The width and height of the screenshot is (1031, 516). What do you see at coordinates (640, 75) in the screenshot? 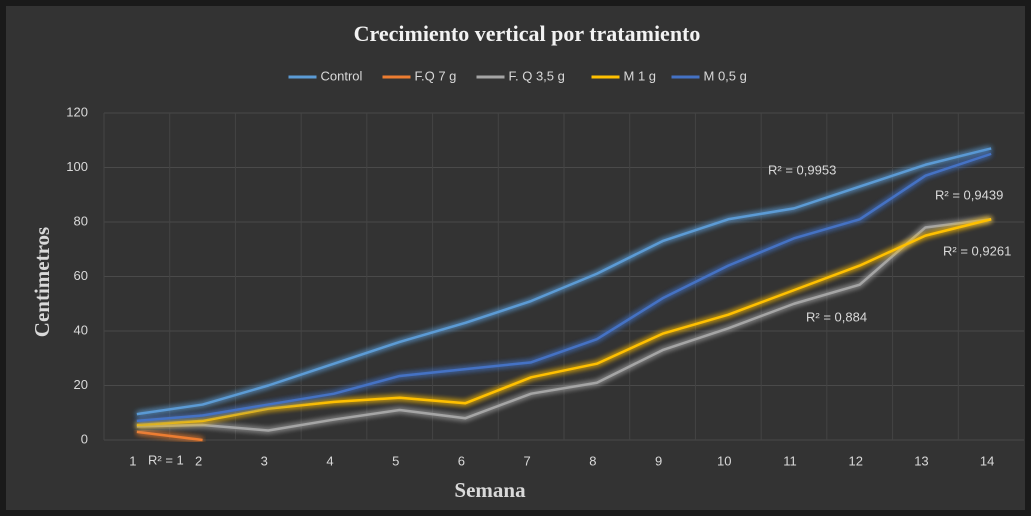
I see `legend-label: M 1 g` at bounding box center [640, 75].